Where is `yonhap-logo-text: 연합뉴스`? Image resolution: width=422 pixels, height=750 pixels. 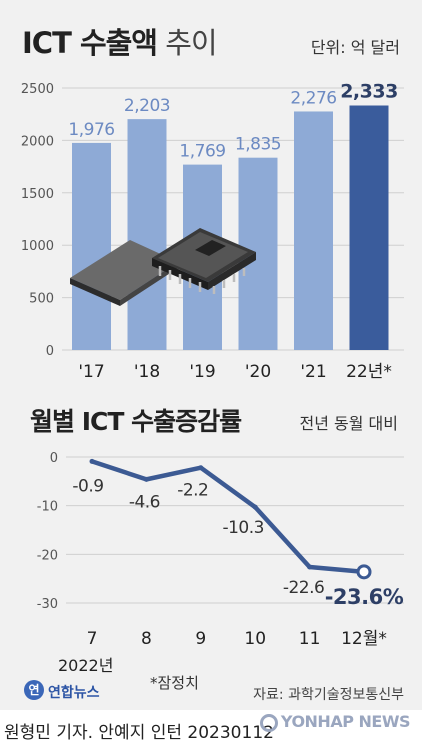 yonhap-logo-text: 연합뉴스 is located at coordinates (74, 693).